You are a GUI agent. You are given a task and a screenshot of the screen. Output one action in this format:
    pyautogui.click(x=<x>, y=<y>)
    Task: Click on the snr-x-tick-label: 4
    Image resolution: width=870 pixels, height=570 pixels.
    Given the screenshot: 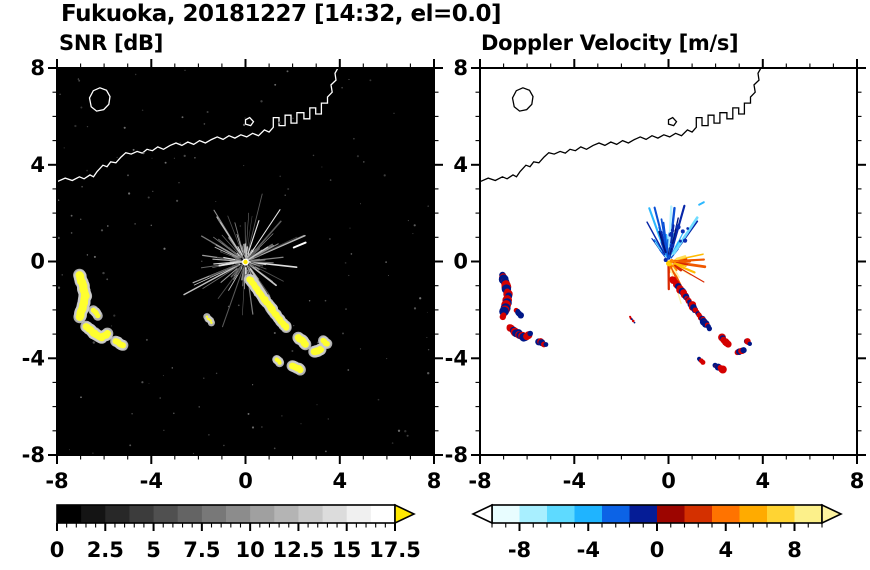 What is the action you would take?
    pyautogui.click(x=339, y=481)
    